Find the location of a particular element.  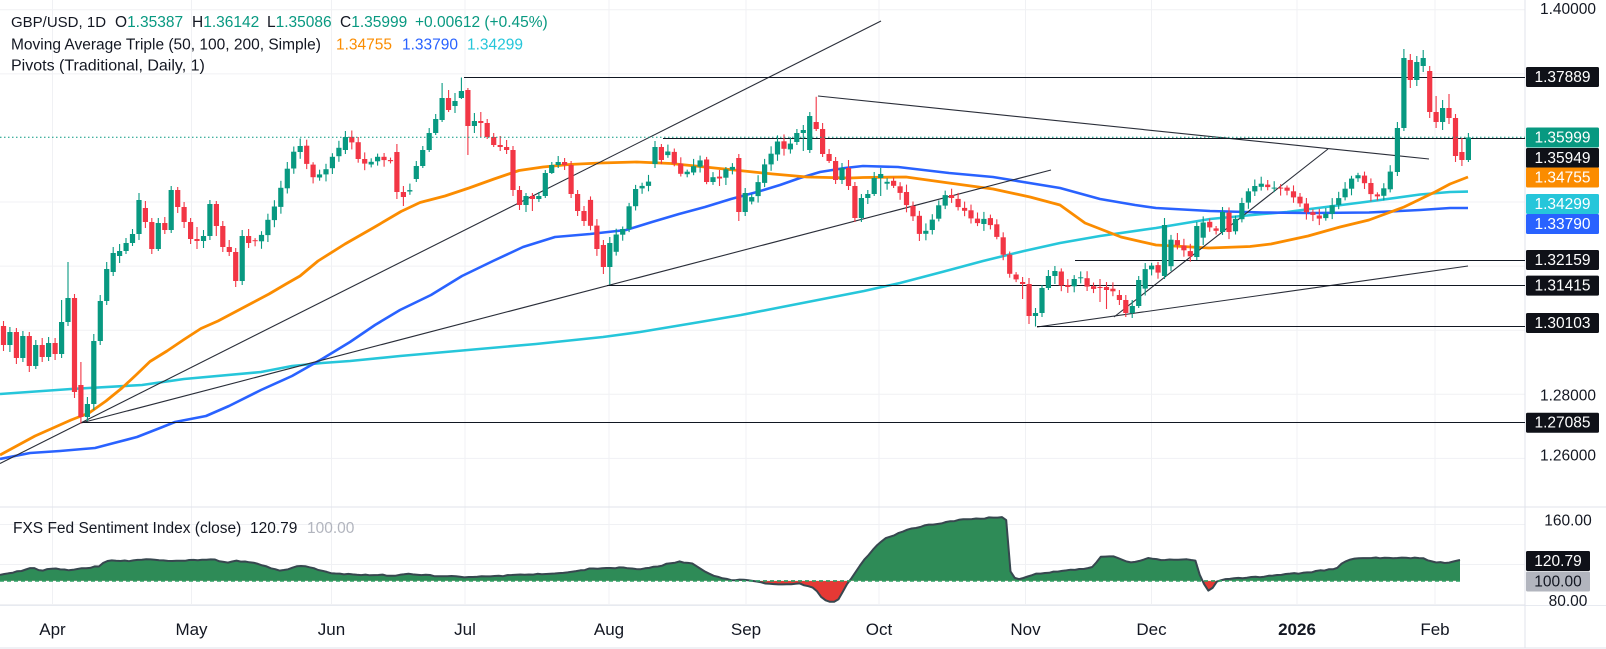

svg-text: 1.37889 is located at coordinates (1562, 77).